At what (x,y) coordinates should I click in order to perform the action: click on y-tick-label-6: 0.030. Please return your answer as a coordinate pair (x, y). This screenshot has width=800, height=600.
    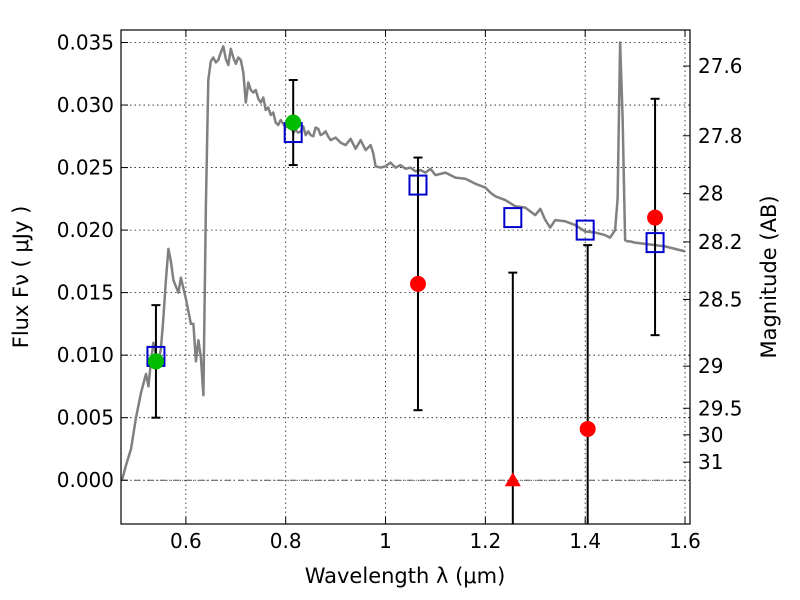
    Looking at the image, I should click on (85, 105).